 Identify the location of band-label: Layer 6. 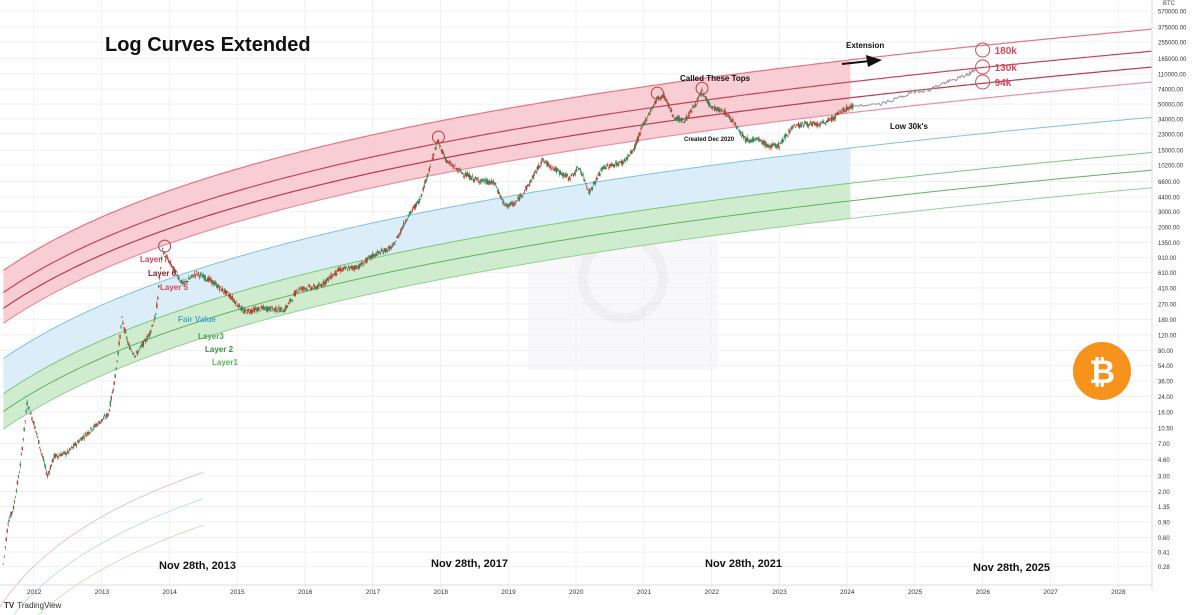
(162, 273).